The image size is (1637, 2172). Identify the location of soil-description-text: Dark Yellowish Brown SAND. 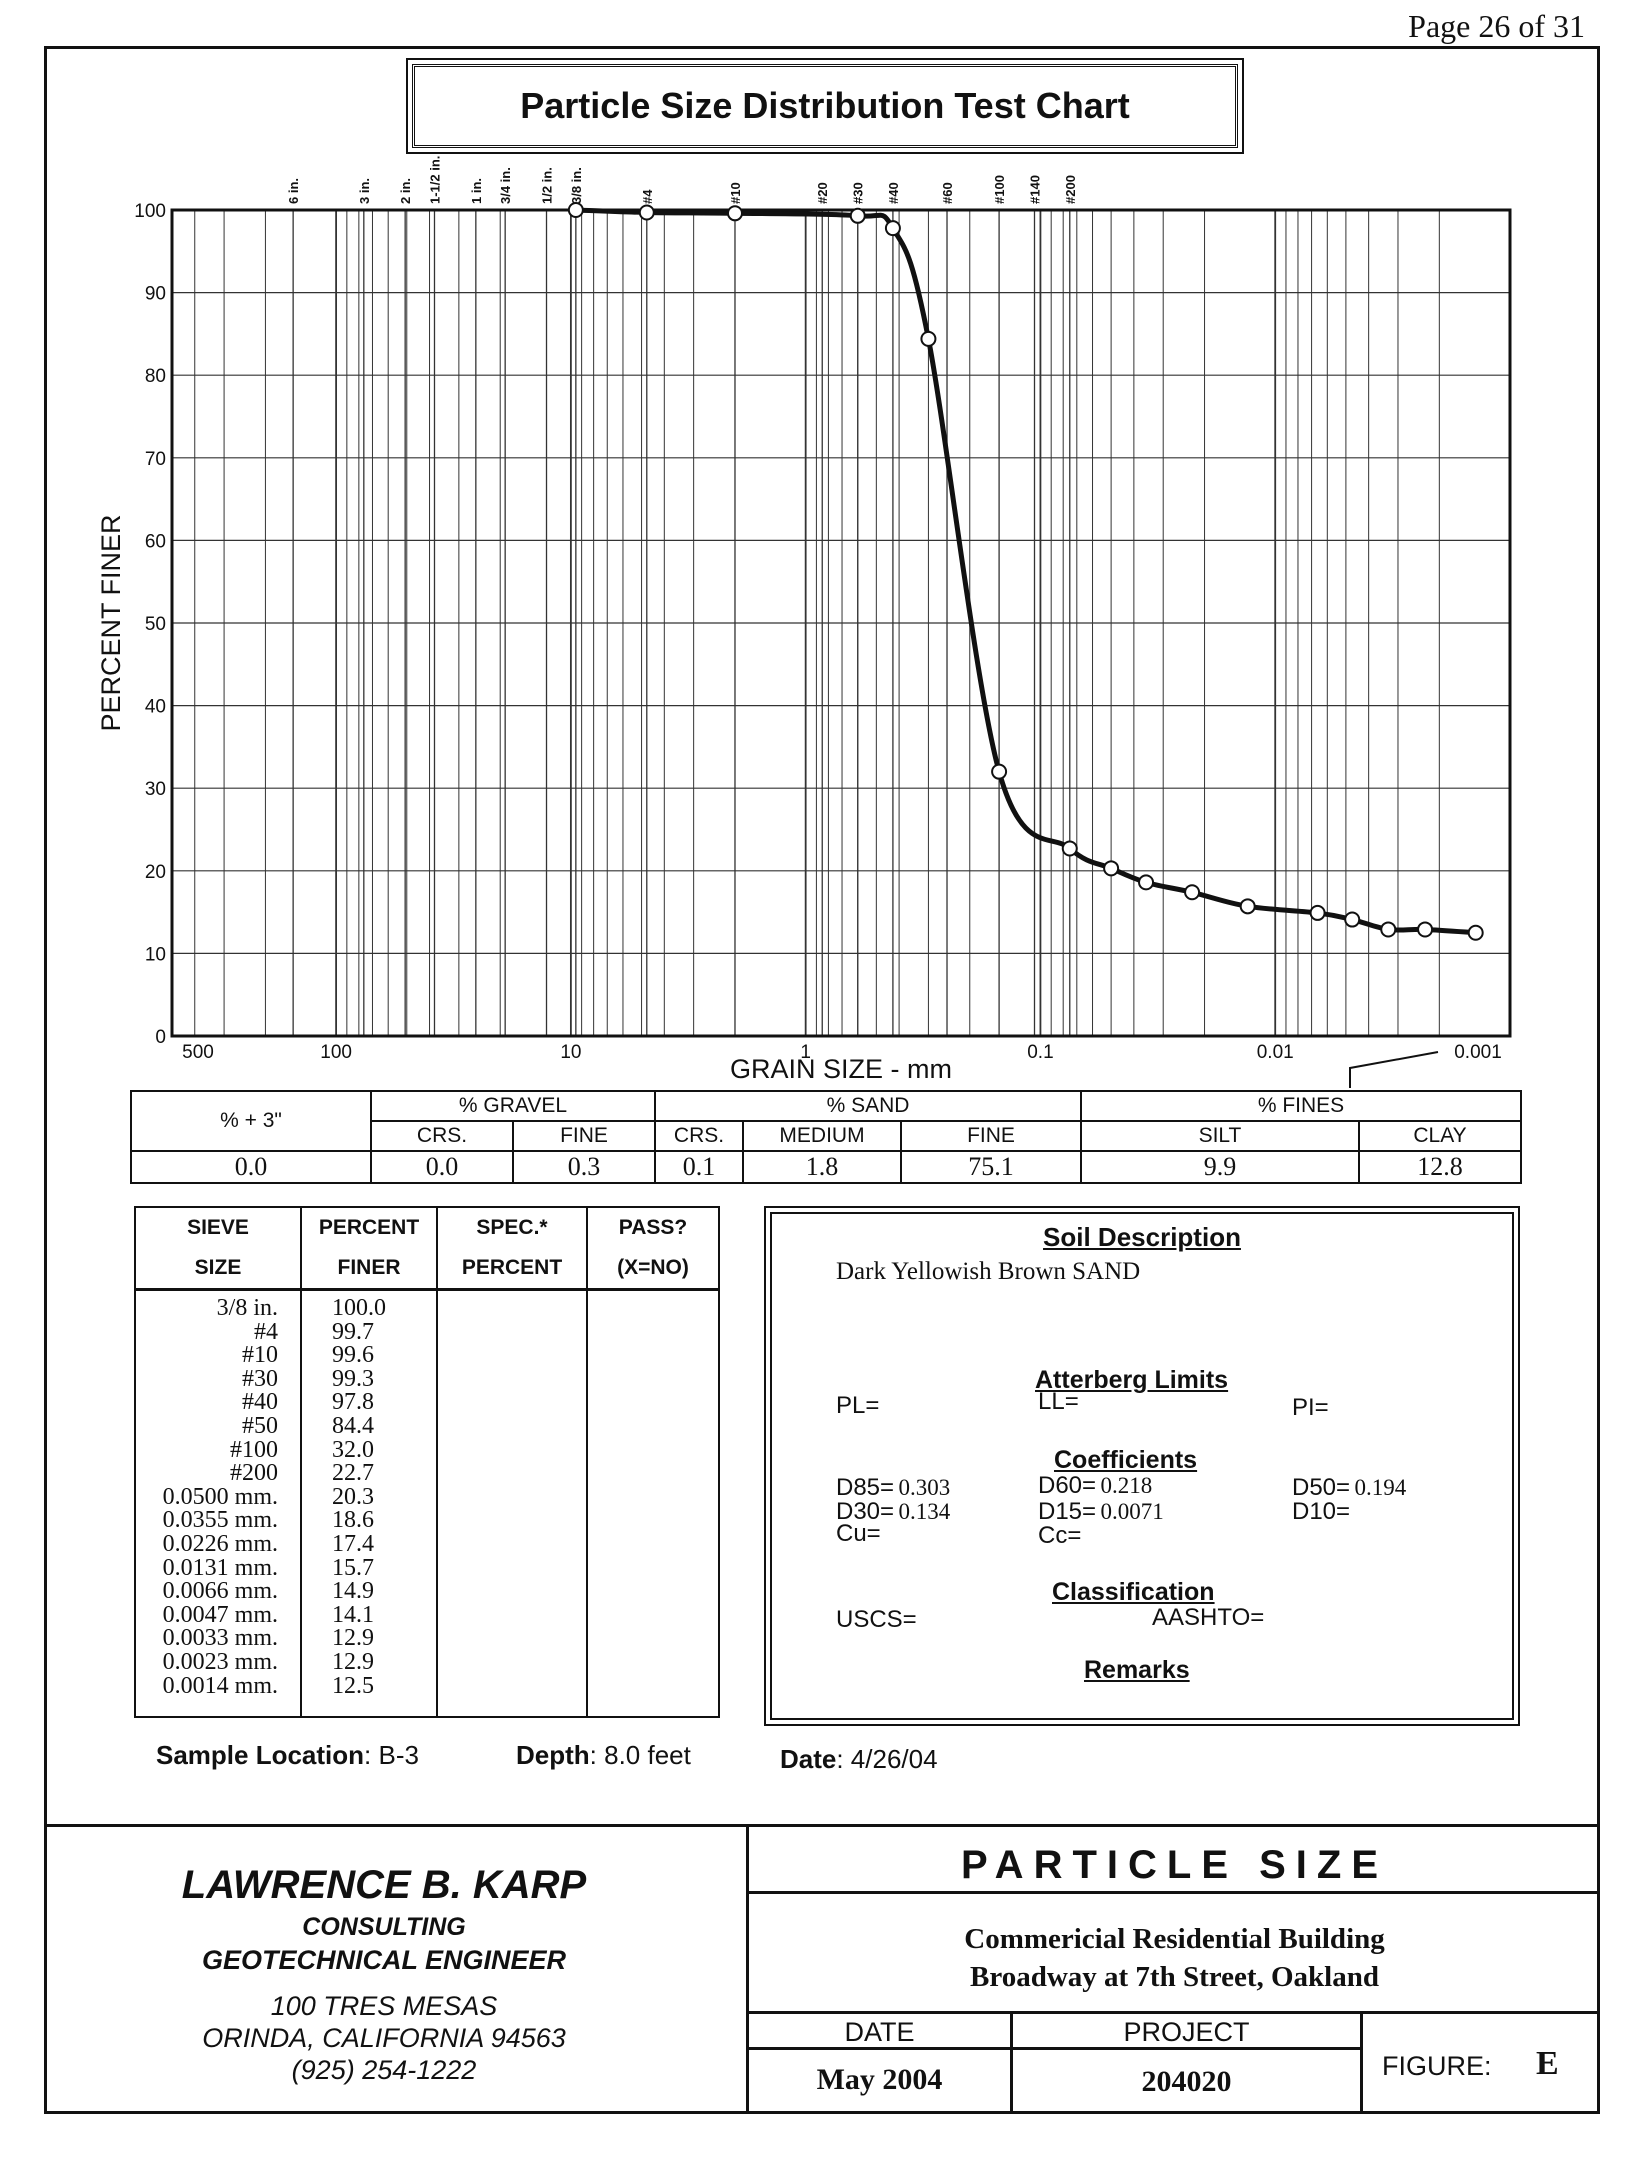
(988, 1271).